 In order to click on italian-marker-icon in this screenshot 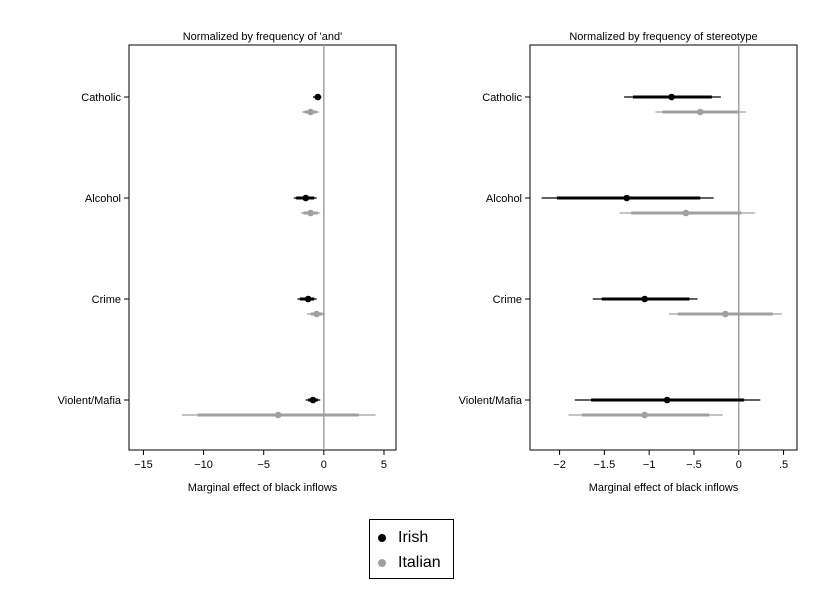, I will do `click(382, 563)`.